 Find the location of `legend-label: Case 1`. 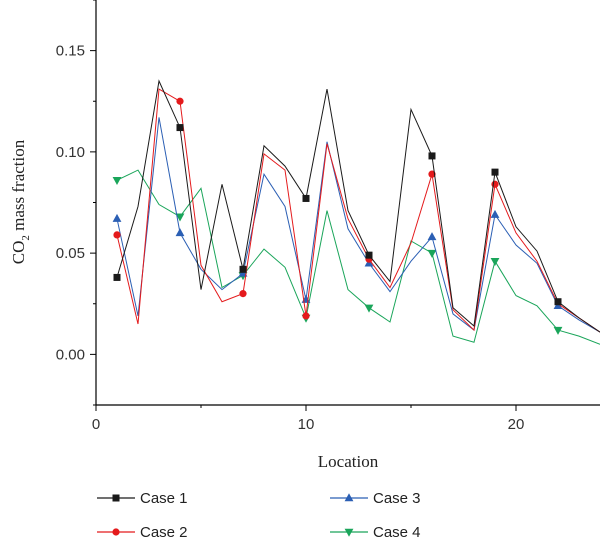

legend-label: Case 1 is located at coordinates (164, 498).